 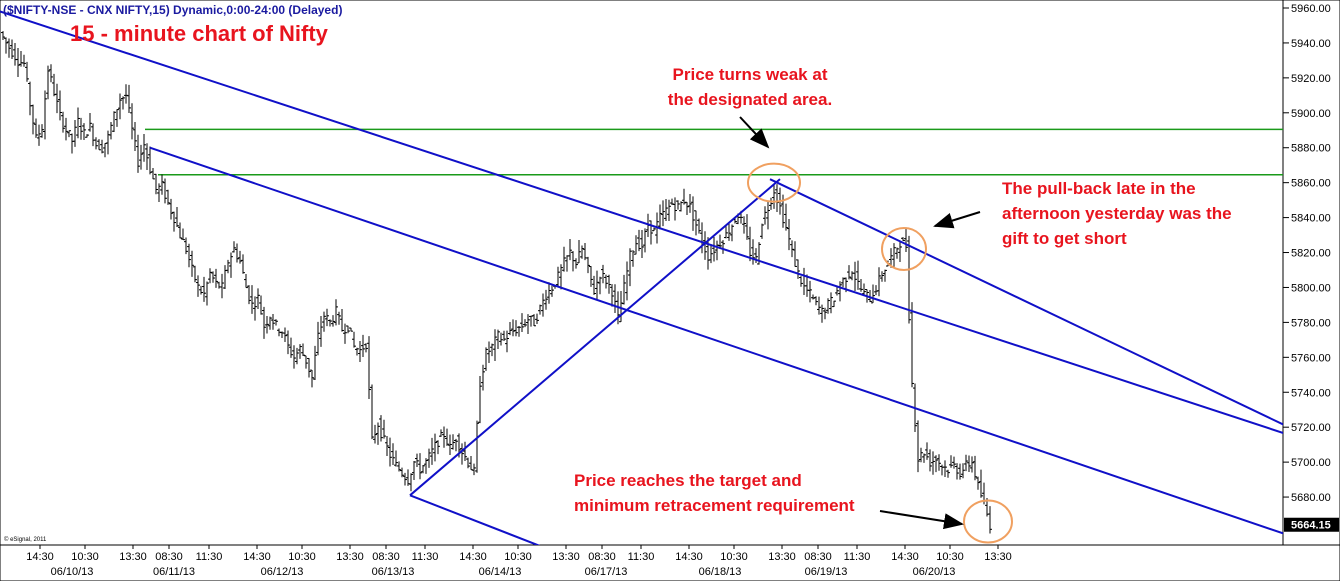 I want to click on time-tick-label: 08:30, so click(x=169, y=557).